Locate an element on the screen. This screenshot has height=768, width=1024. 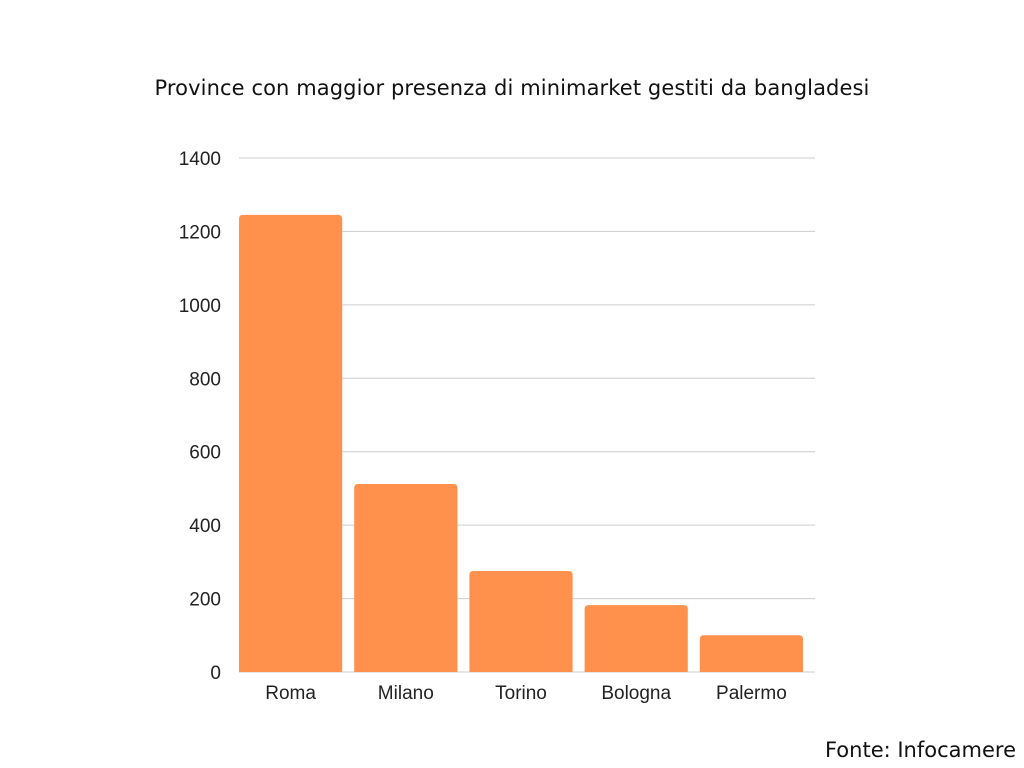
y-tick-label: 200 is located at coordinates (205, 600).